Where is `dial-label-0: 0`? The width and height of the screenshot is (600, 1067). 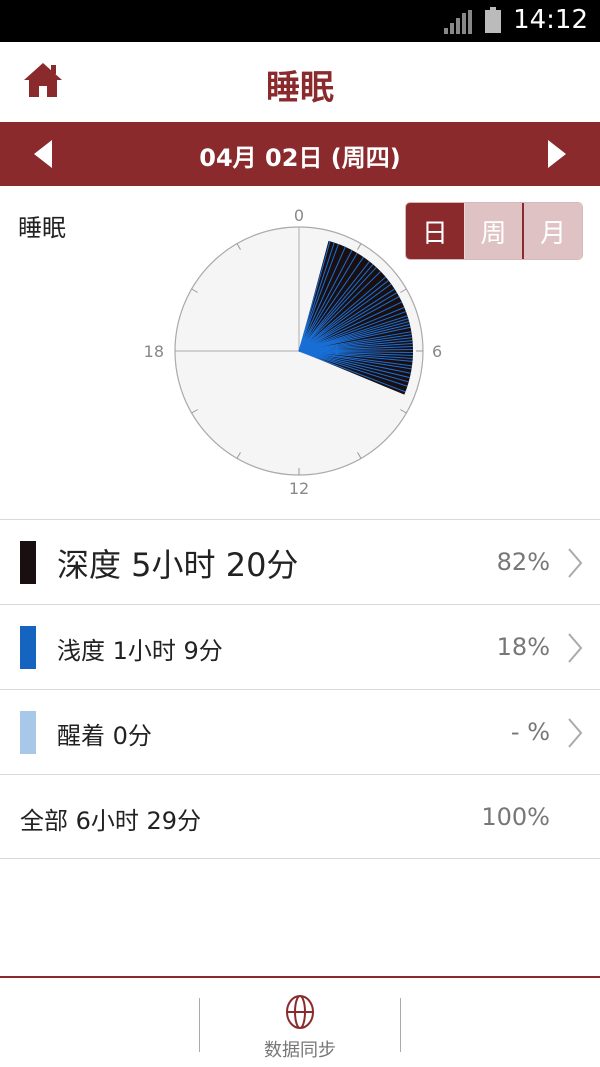
dial-label-0: 0 is located at coordinates (299, 215).